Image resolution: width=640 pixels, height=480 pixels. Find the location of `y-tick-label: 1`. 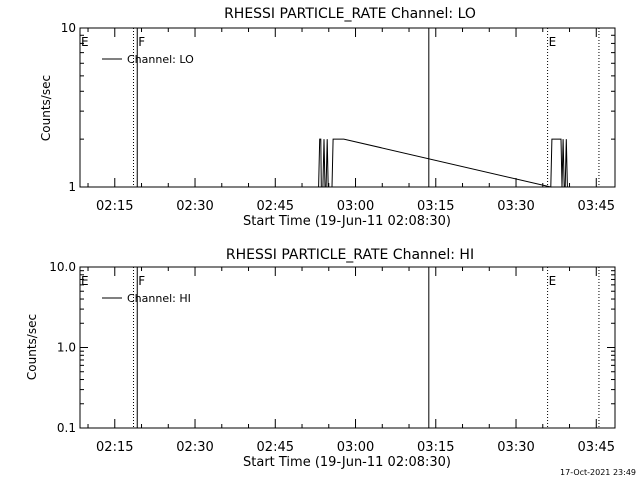

y-tick-label: 1 is located at coordinates (72, 187).